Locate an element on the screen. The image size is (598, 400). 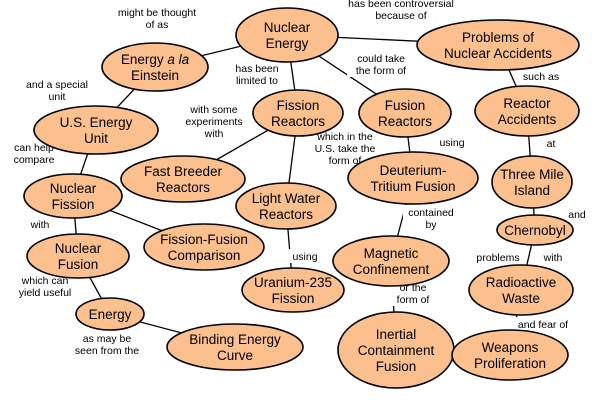
concept-node-label: Energy is located at coordinates (110, 314).